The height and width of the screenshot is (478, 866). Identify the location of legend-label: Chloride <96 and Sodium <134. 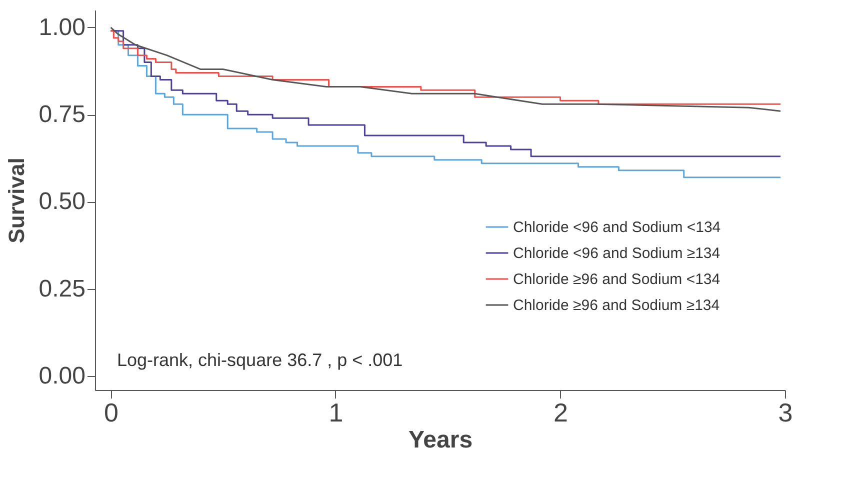
(617, 227).